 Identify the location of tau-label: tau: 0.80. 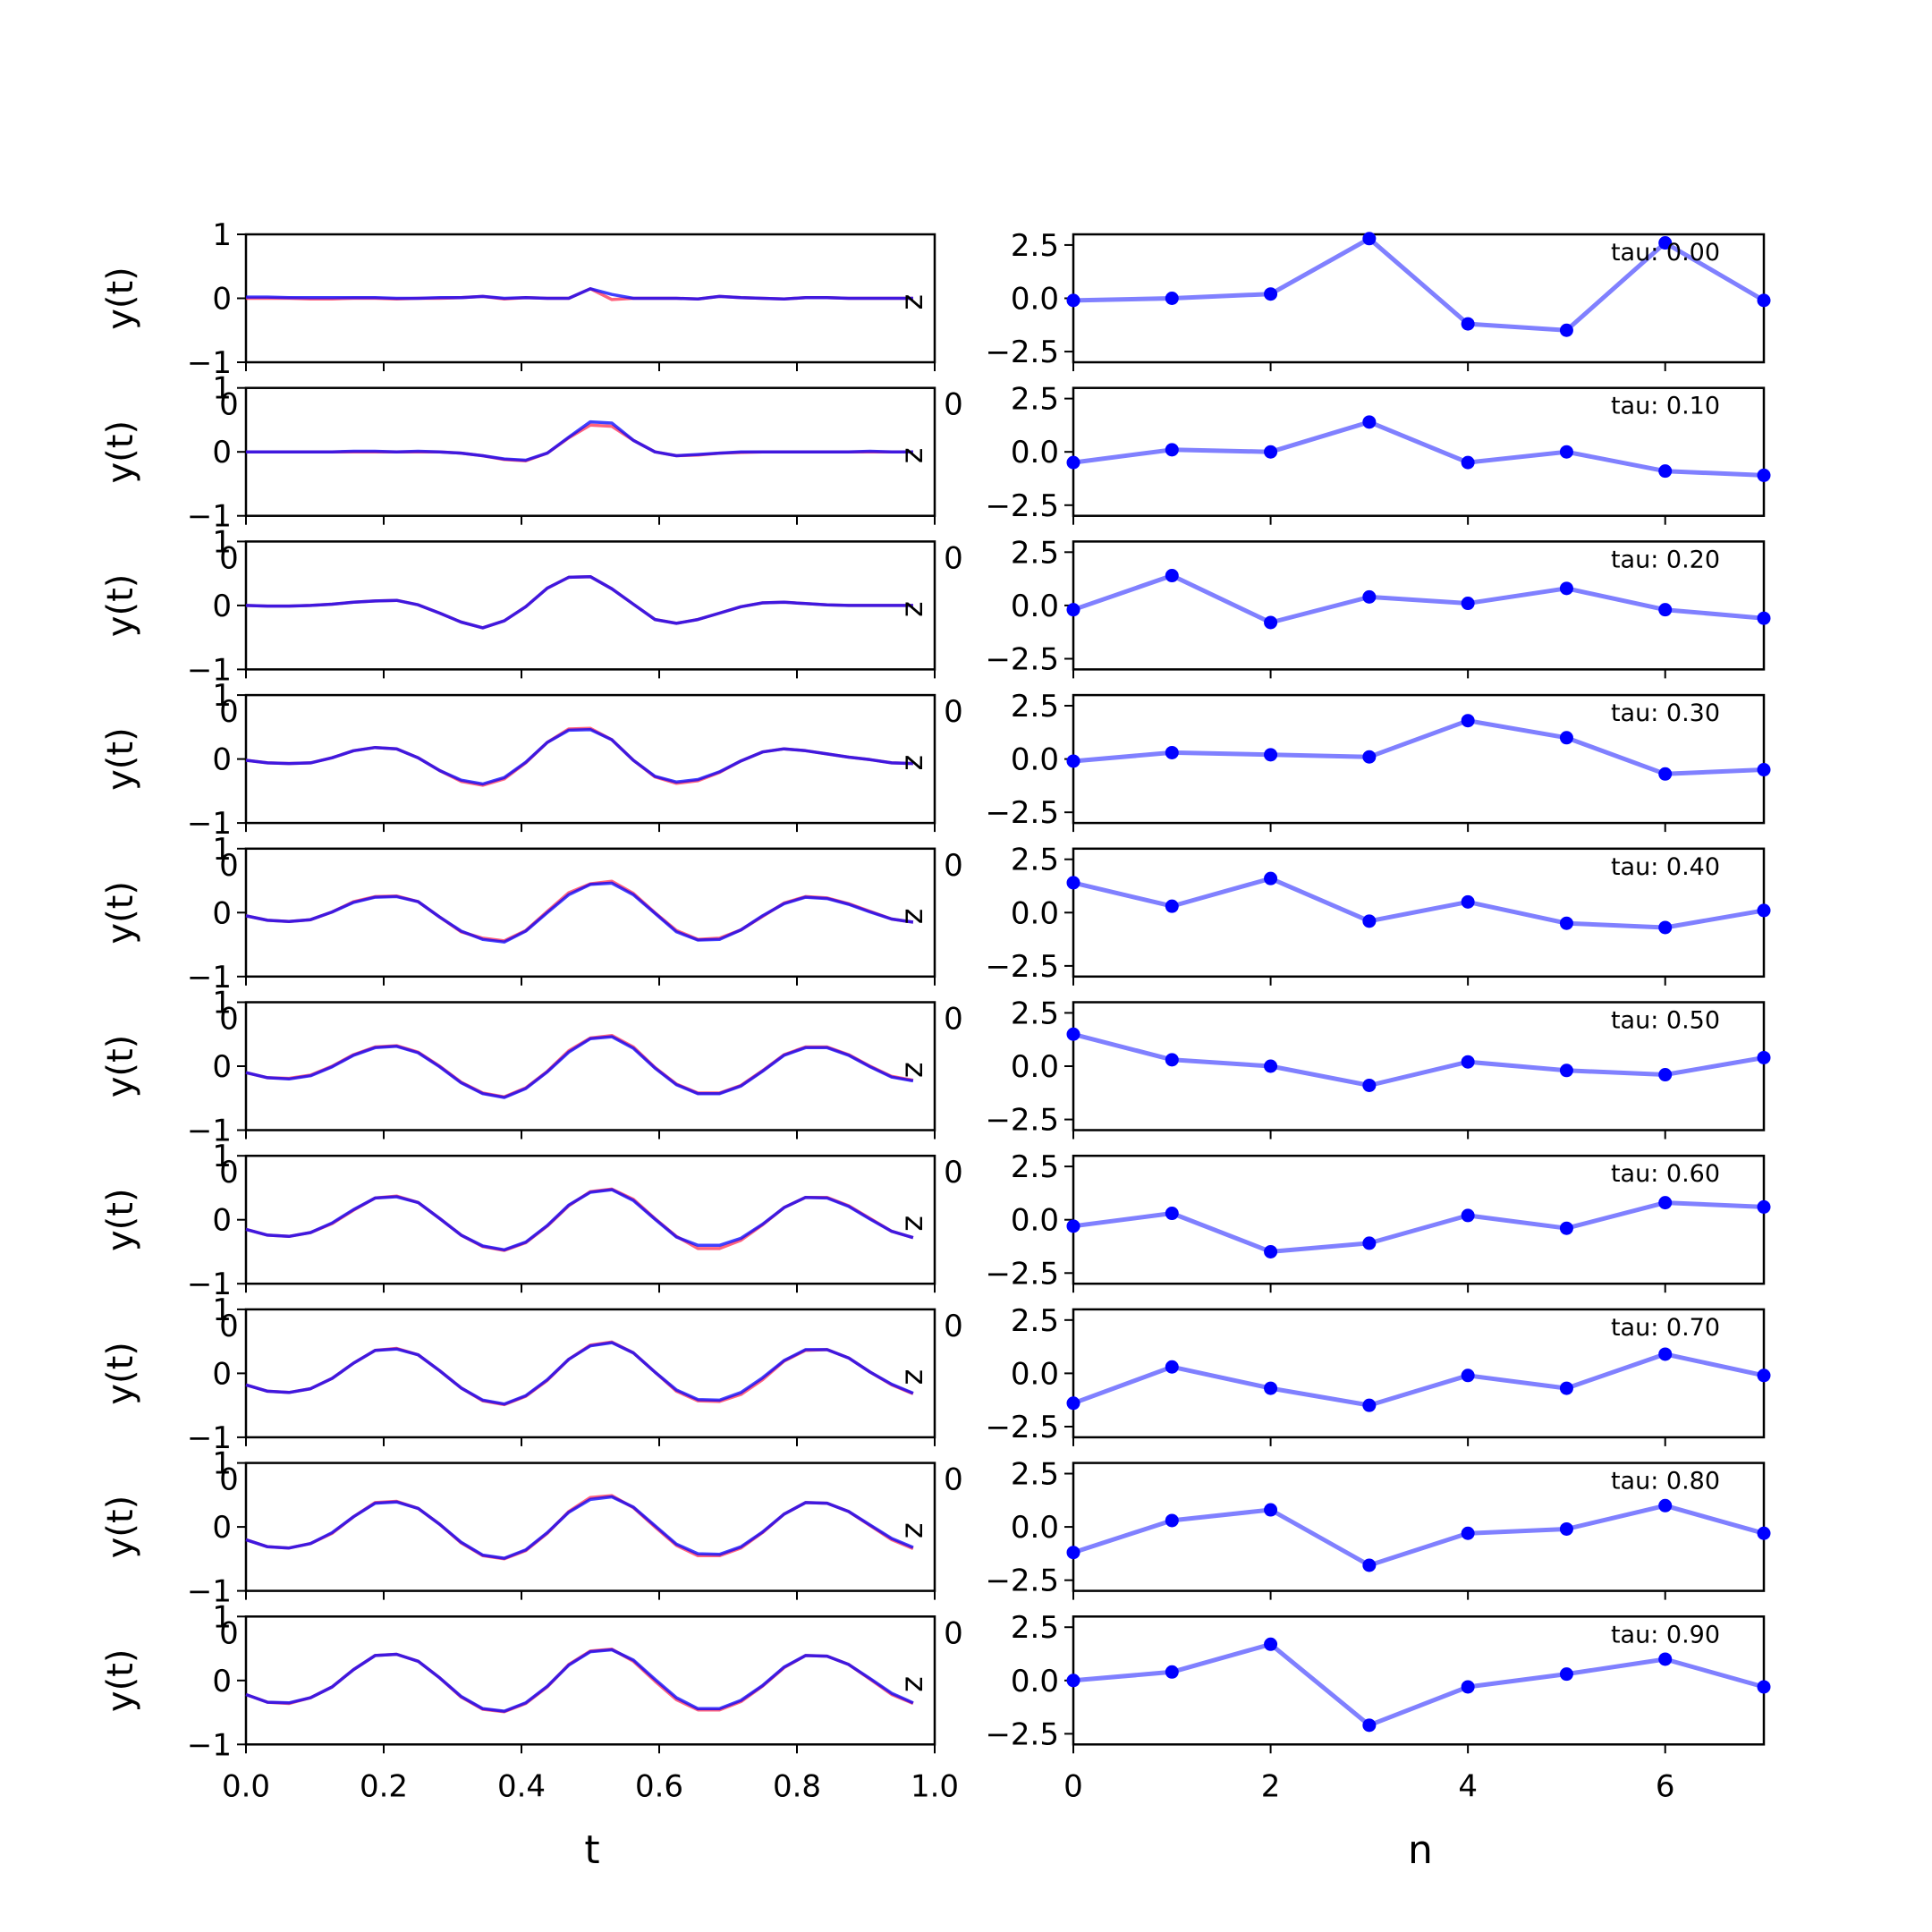
(1665, 1482).